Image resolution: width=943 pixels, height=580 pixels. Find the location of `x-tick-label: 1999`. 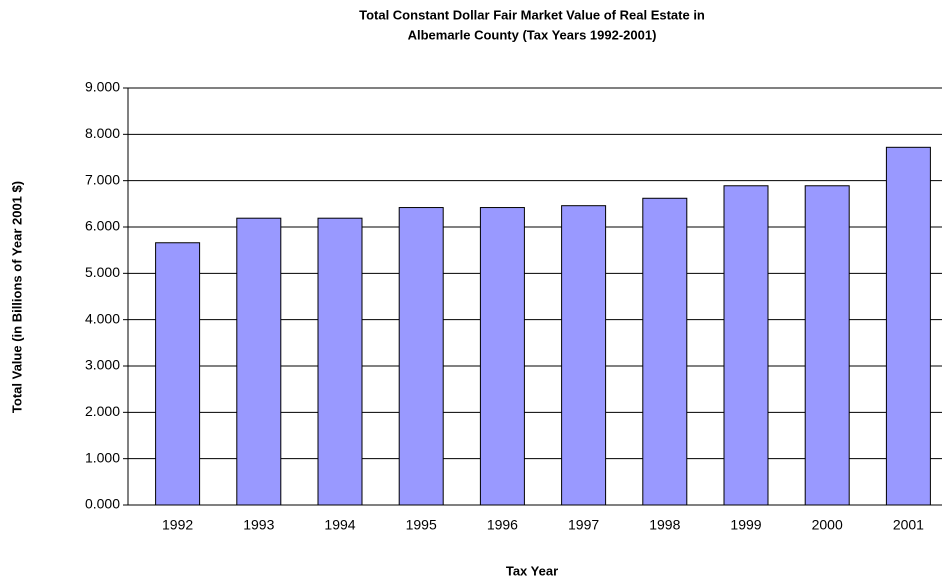

x-tick-label: 1999 is located at coordinates (745, 525).